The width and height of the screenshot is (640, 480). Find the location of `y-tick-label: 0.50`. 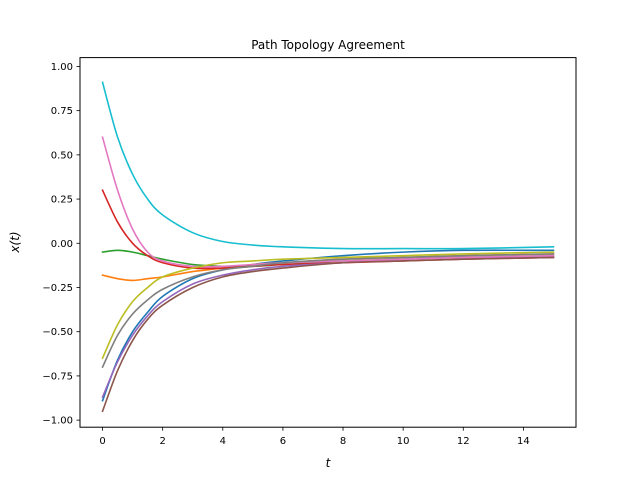

y-tick-label: 0.50 is located at coordinates (62, 155).